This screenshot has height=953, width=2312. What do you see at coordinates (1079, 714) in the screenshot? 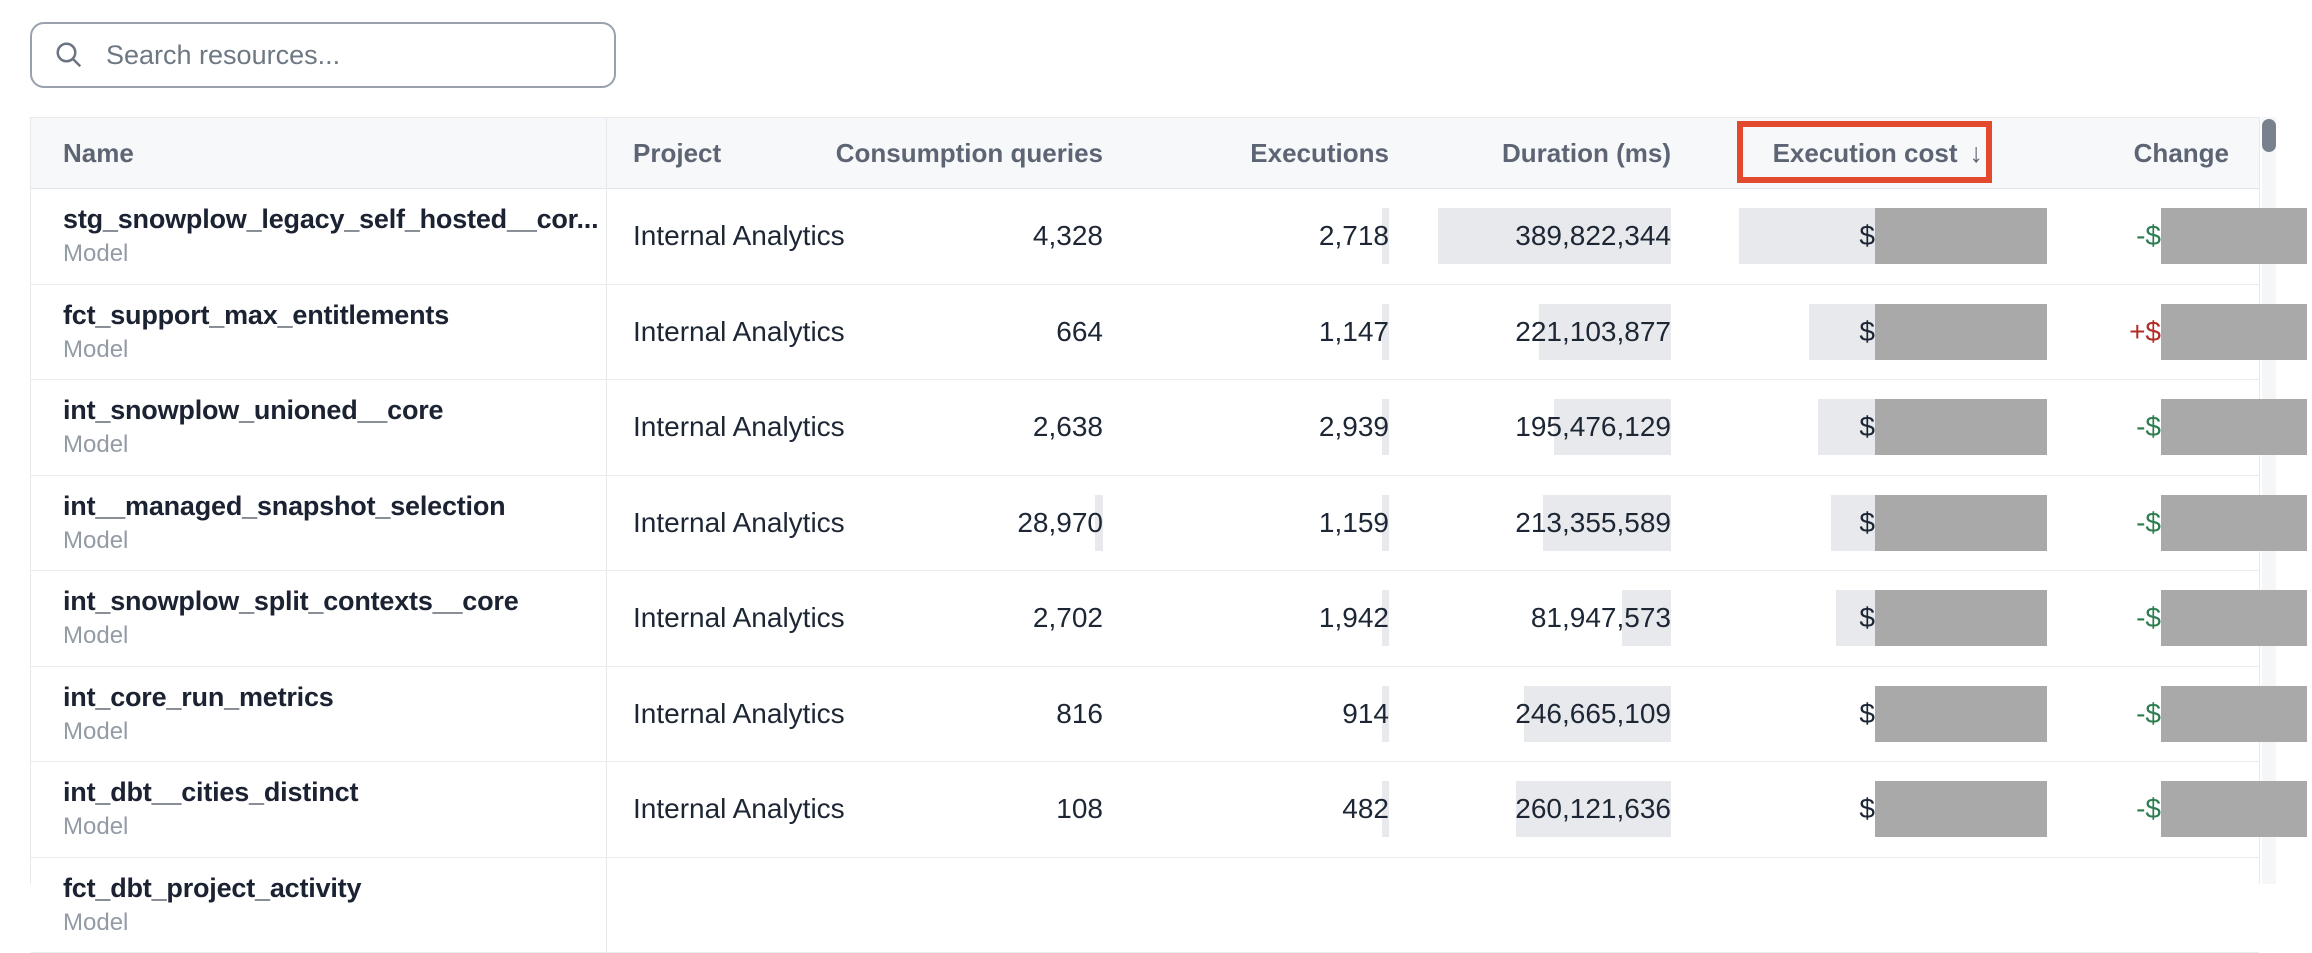
I see `cell-value: 816` at bounding box center [1079, 714].